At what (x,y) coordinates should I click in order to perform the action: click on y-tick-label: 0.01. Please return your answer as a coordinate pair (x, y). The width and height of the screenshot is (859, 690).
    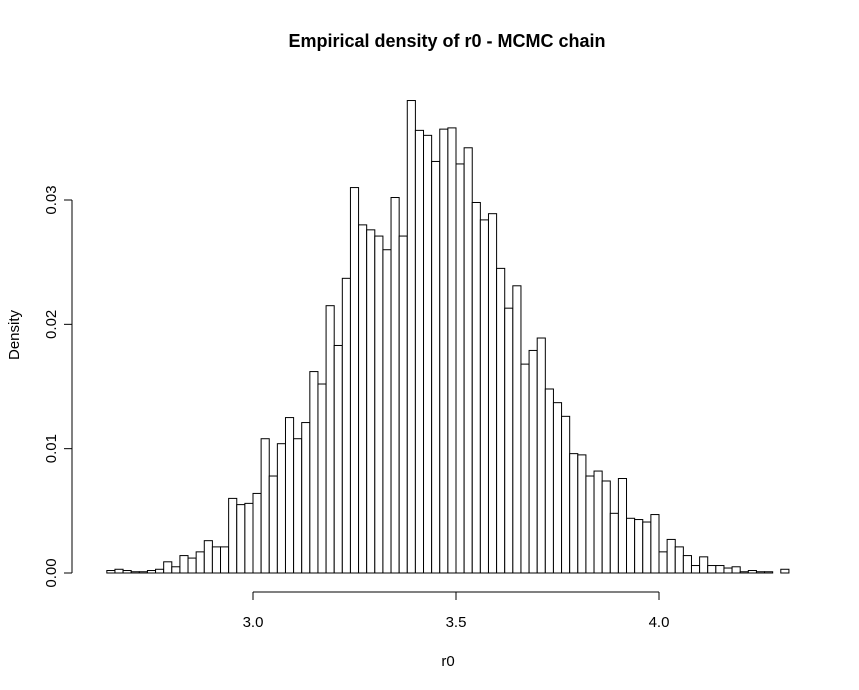
    Looking at the image, I should click on (51, 448).